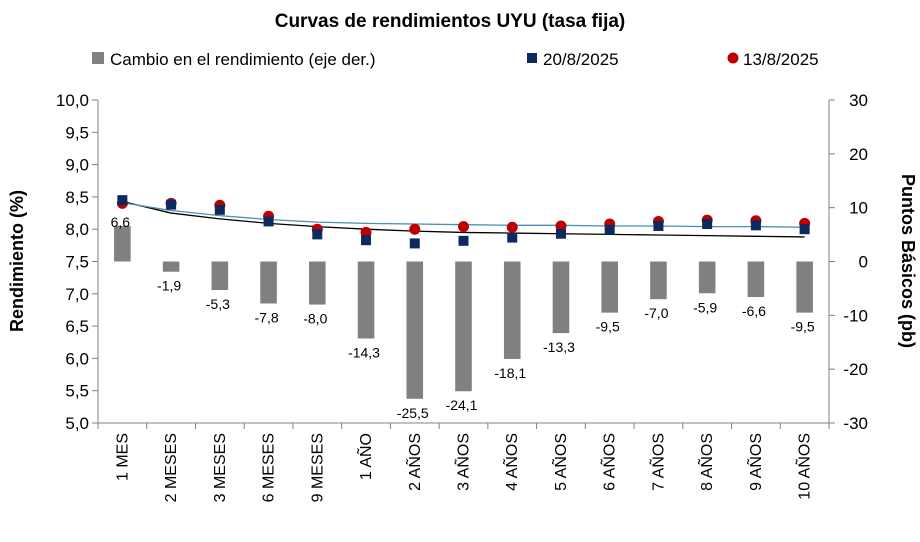 This screenshot has width=920, height=542. What do you see at coordinates (122, 457) in the screenshot?
I see `x-category-label: 1 MES` at bounding box center [122, 457].